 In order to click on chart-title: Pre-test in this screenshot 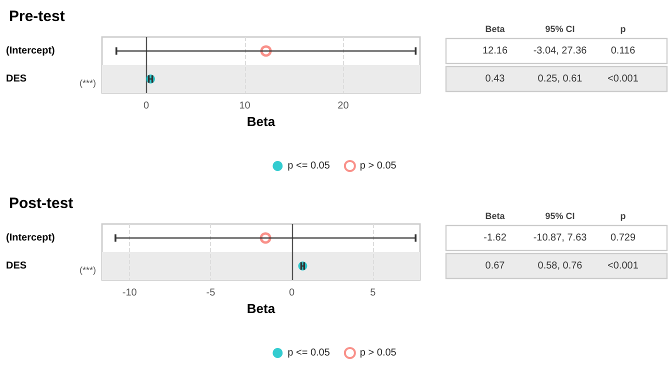, I will do `click(37, 16)`.